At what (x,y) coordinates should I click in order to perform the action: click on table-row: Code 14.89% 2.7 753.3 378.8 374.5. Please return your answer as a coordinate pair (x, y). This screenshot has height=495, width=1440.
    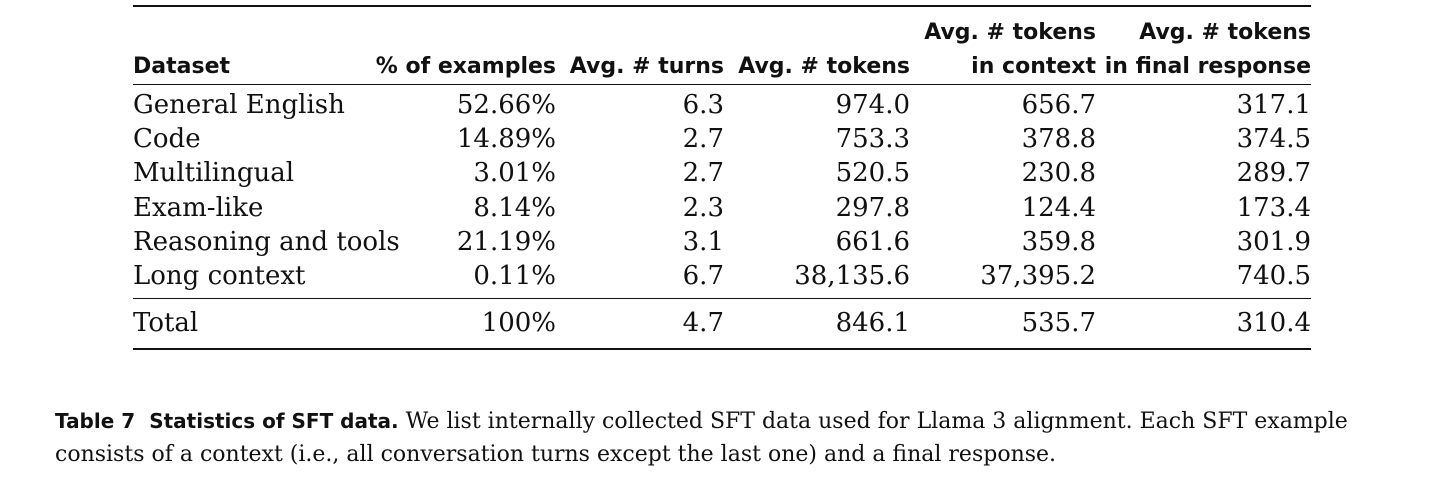
    Looking at the image, I should click on (722, 139).